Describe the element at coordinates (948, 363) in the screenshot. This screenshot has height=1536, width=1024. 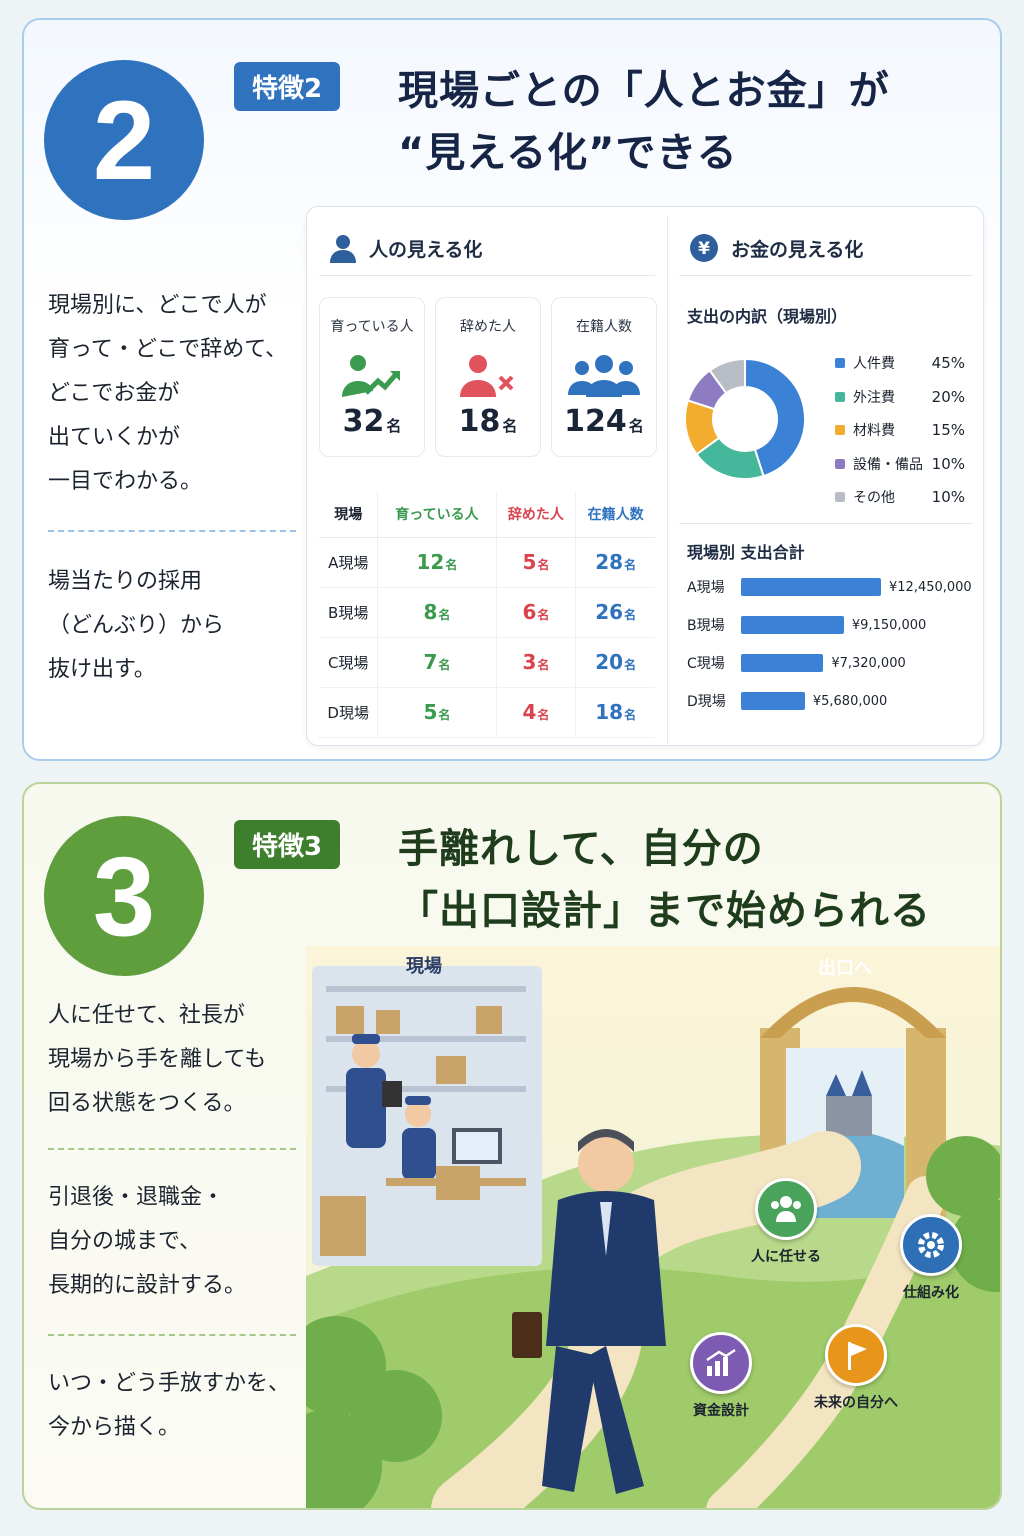
I see `legend-value: 45%` at that location.